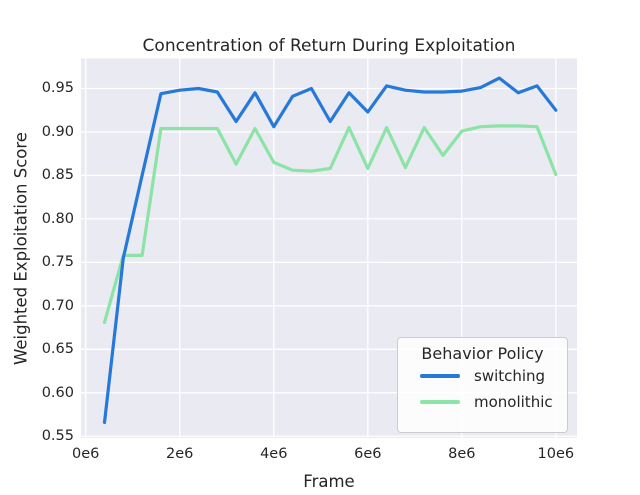 The height and width of the screenshot is (495, 640). Describe the element at coordinates (57, 349) in the screenshot. I see `y-tick-label: 0.65` at that location.